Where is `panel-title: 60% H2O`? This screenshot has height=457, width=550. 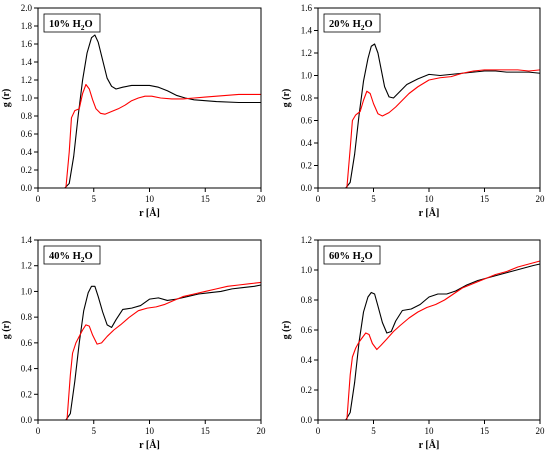 panel-title: 60% H2O is located at coordinates (351, 257).